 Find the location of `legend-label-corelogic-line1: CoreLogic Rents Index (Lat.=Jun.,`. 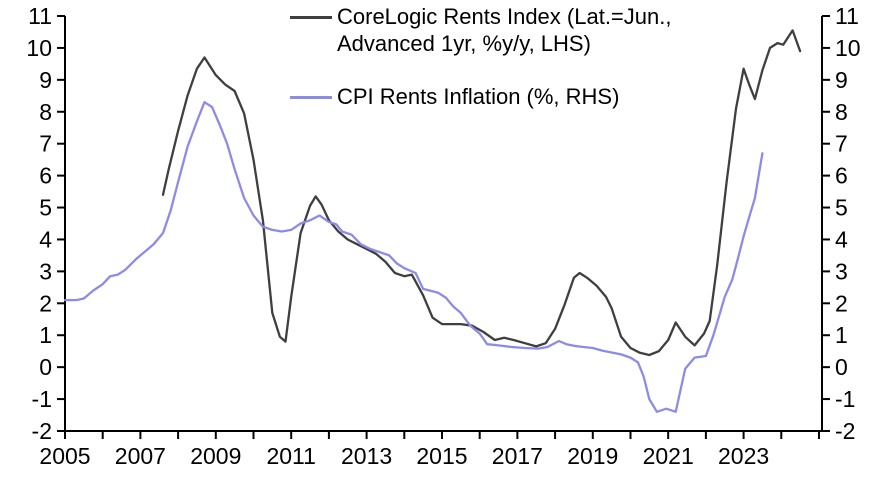

legend-label-corelogic-line1: CoreLogic Rents Index (Lat.=Jun., is located at coordinates (504, 16).